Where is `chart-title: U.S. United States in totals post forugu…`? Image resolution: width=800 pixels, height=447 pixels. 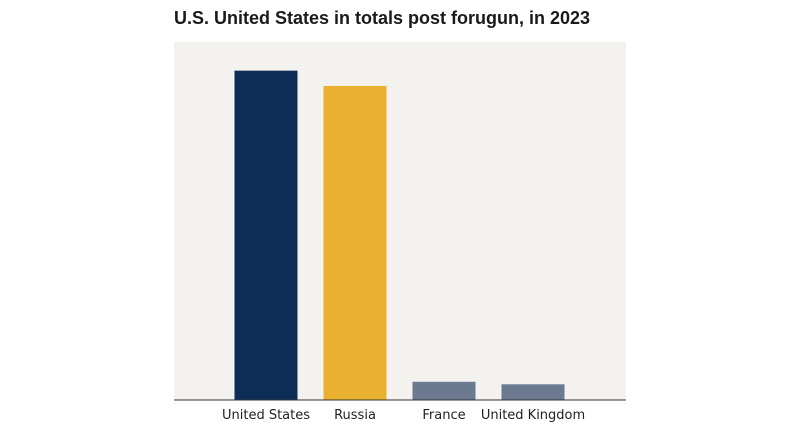 chart-title: U.S. United States in totals post forugu… is located at coordinates (382, 18).